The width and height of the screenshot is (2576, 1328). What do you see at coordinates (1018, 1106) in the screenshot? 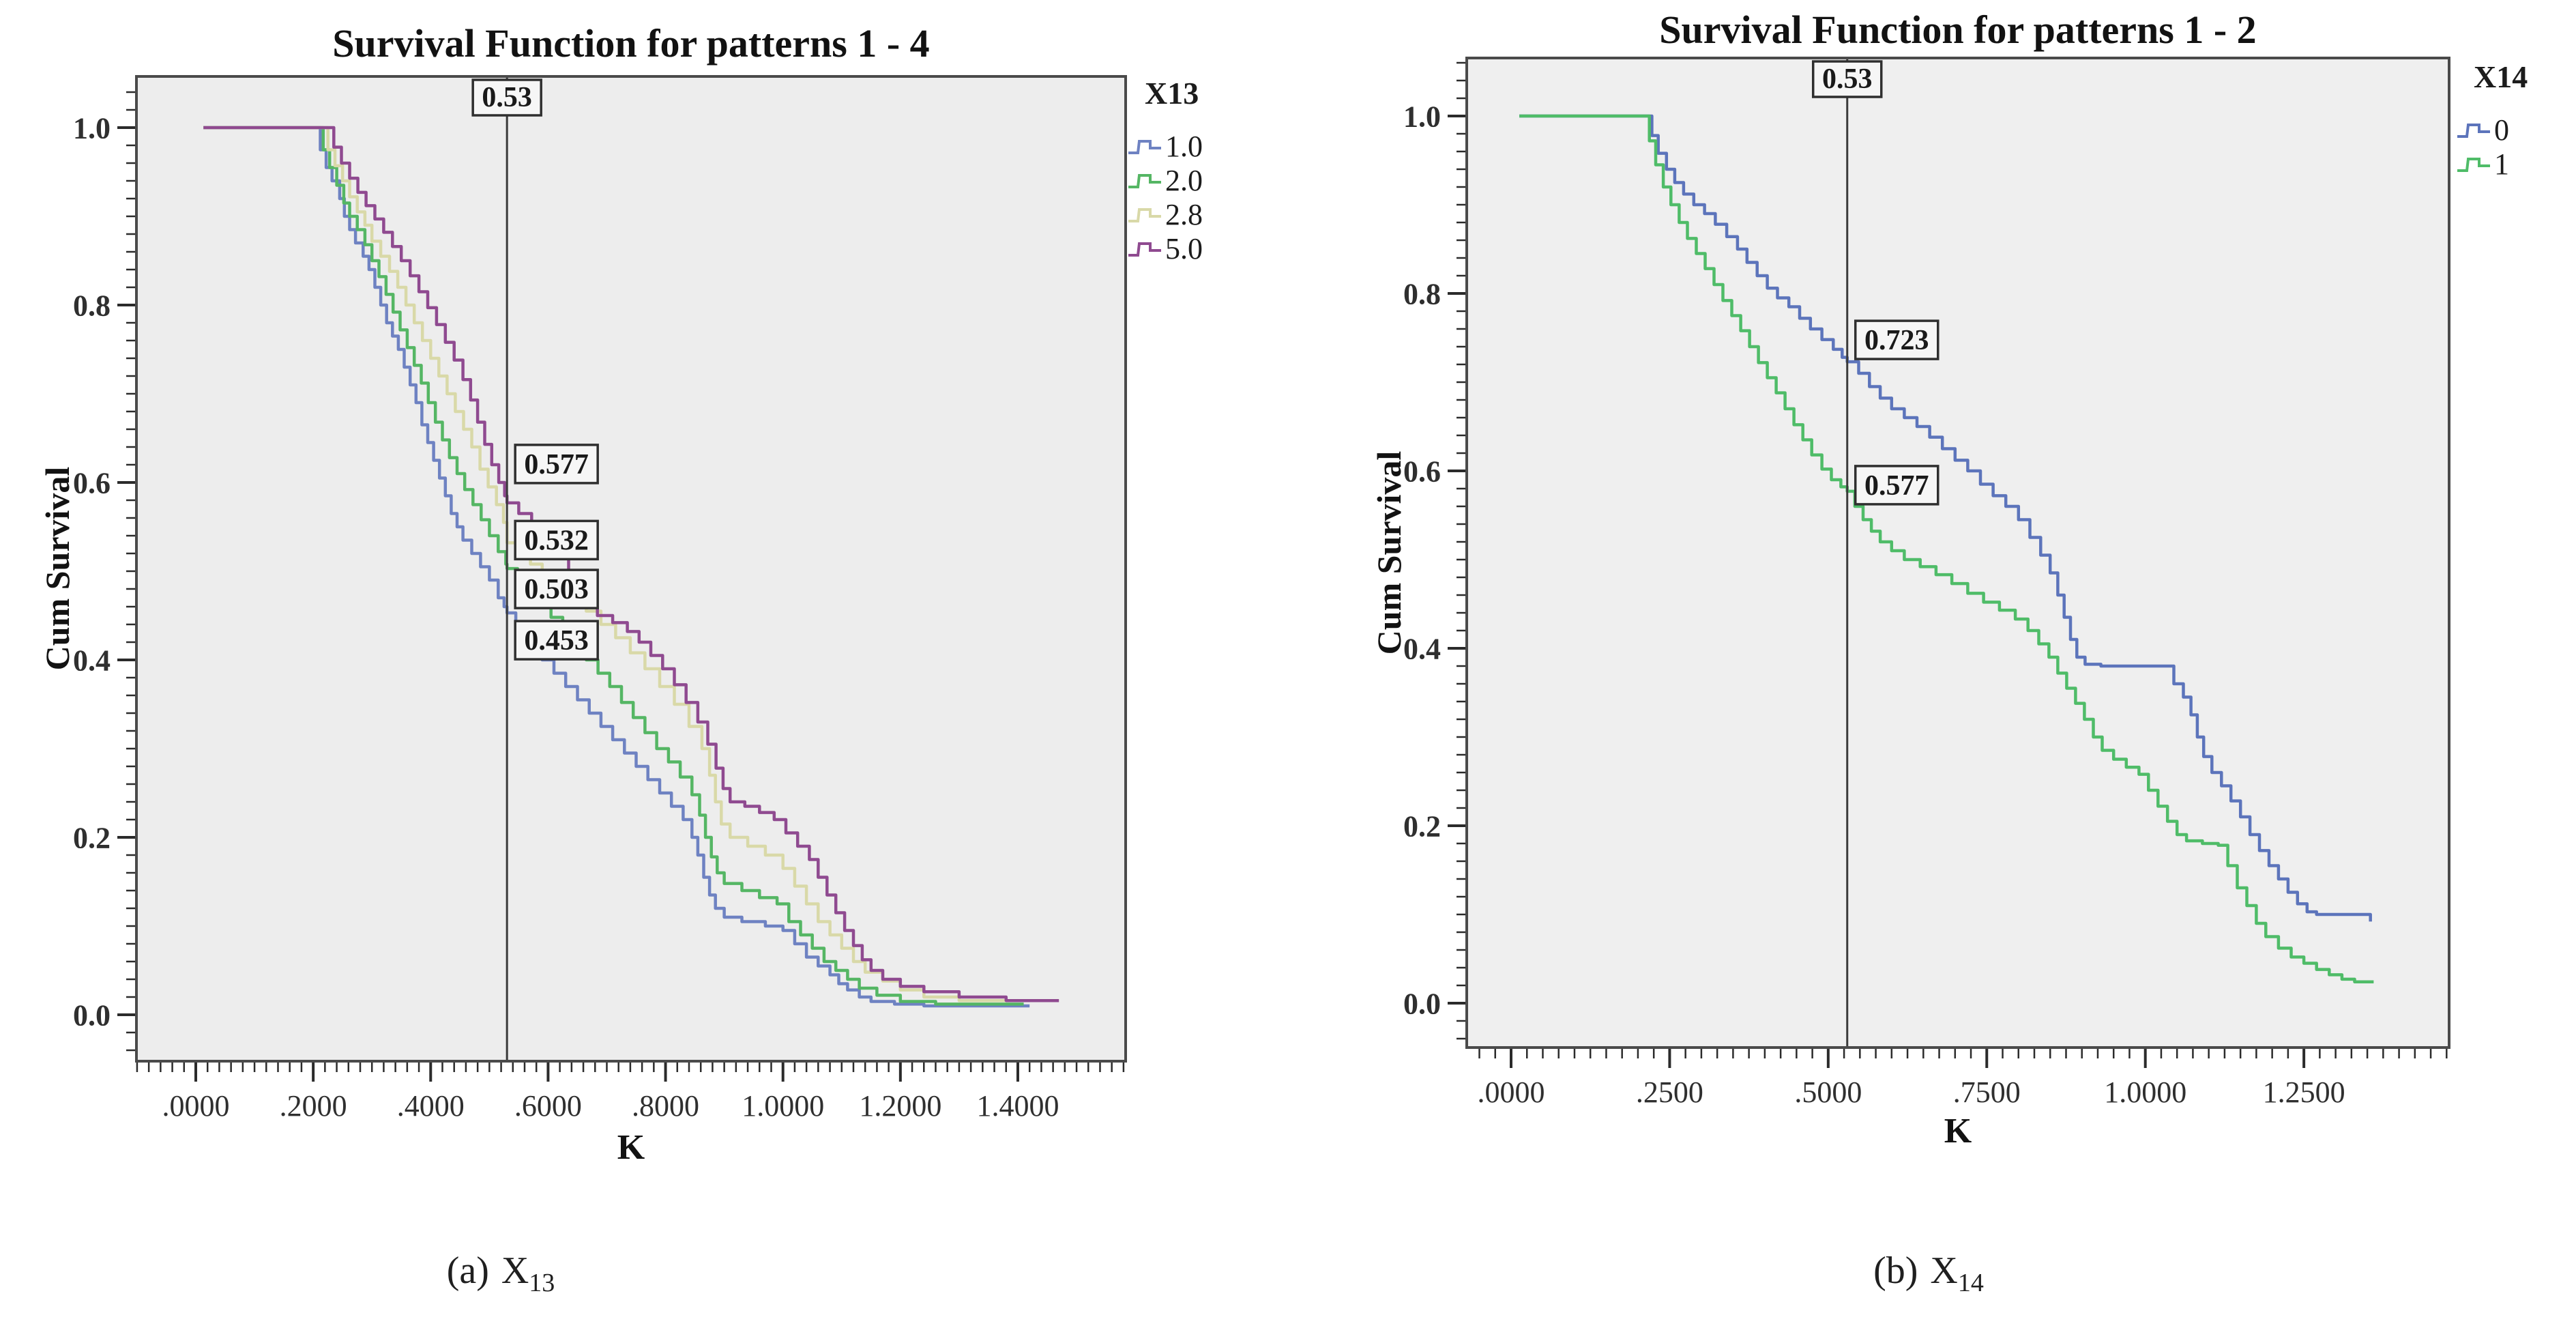
I see `x-tick-label: 1.4000` at bounding box center [1018, 1106].